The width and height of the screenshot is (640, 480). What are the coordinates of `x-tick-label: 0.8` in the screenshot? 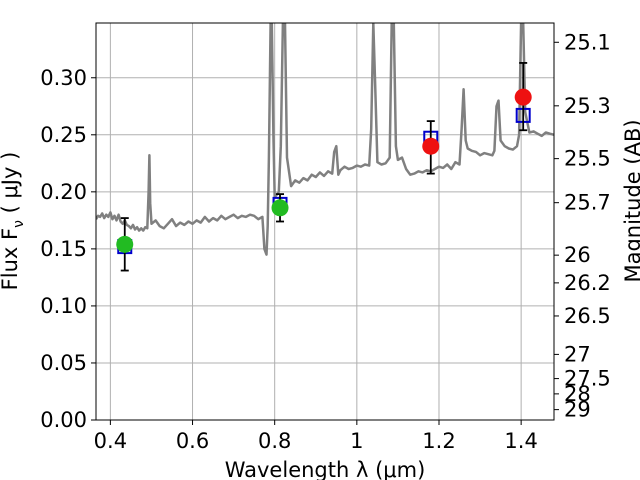 It's located at (274, 441).